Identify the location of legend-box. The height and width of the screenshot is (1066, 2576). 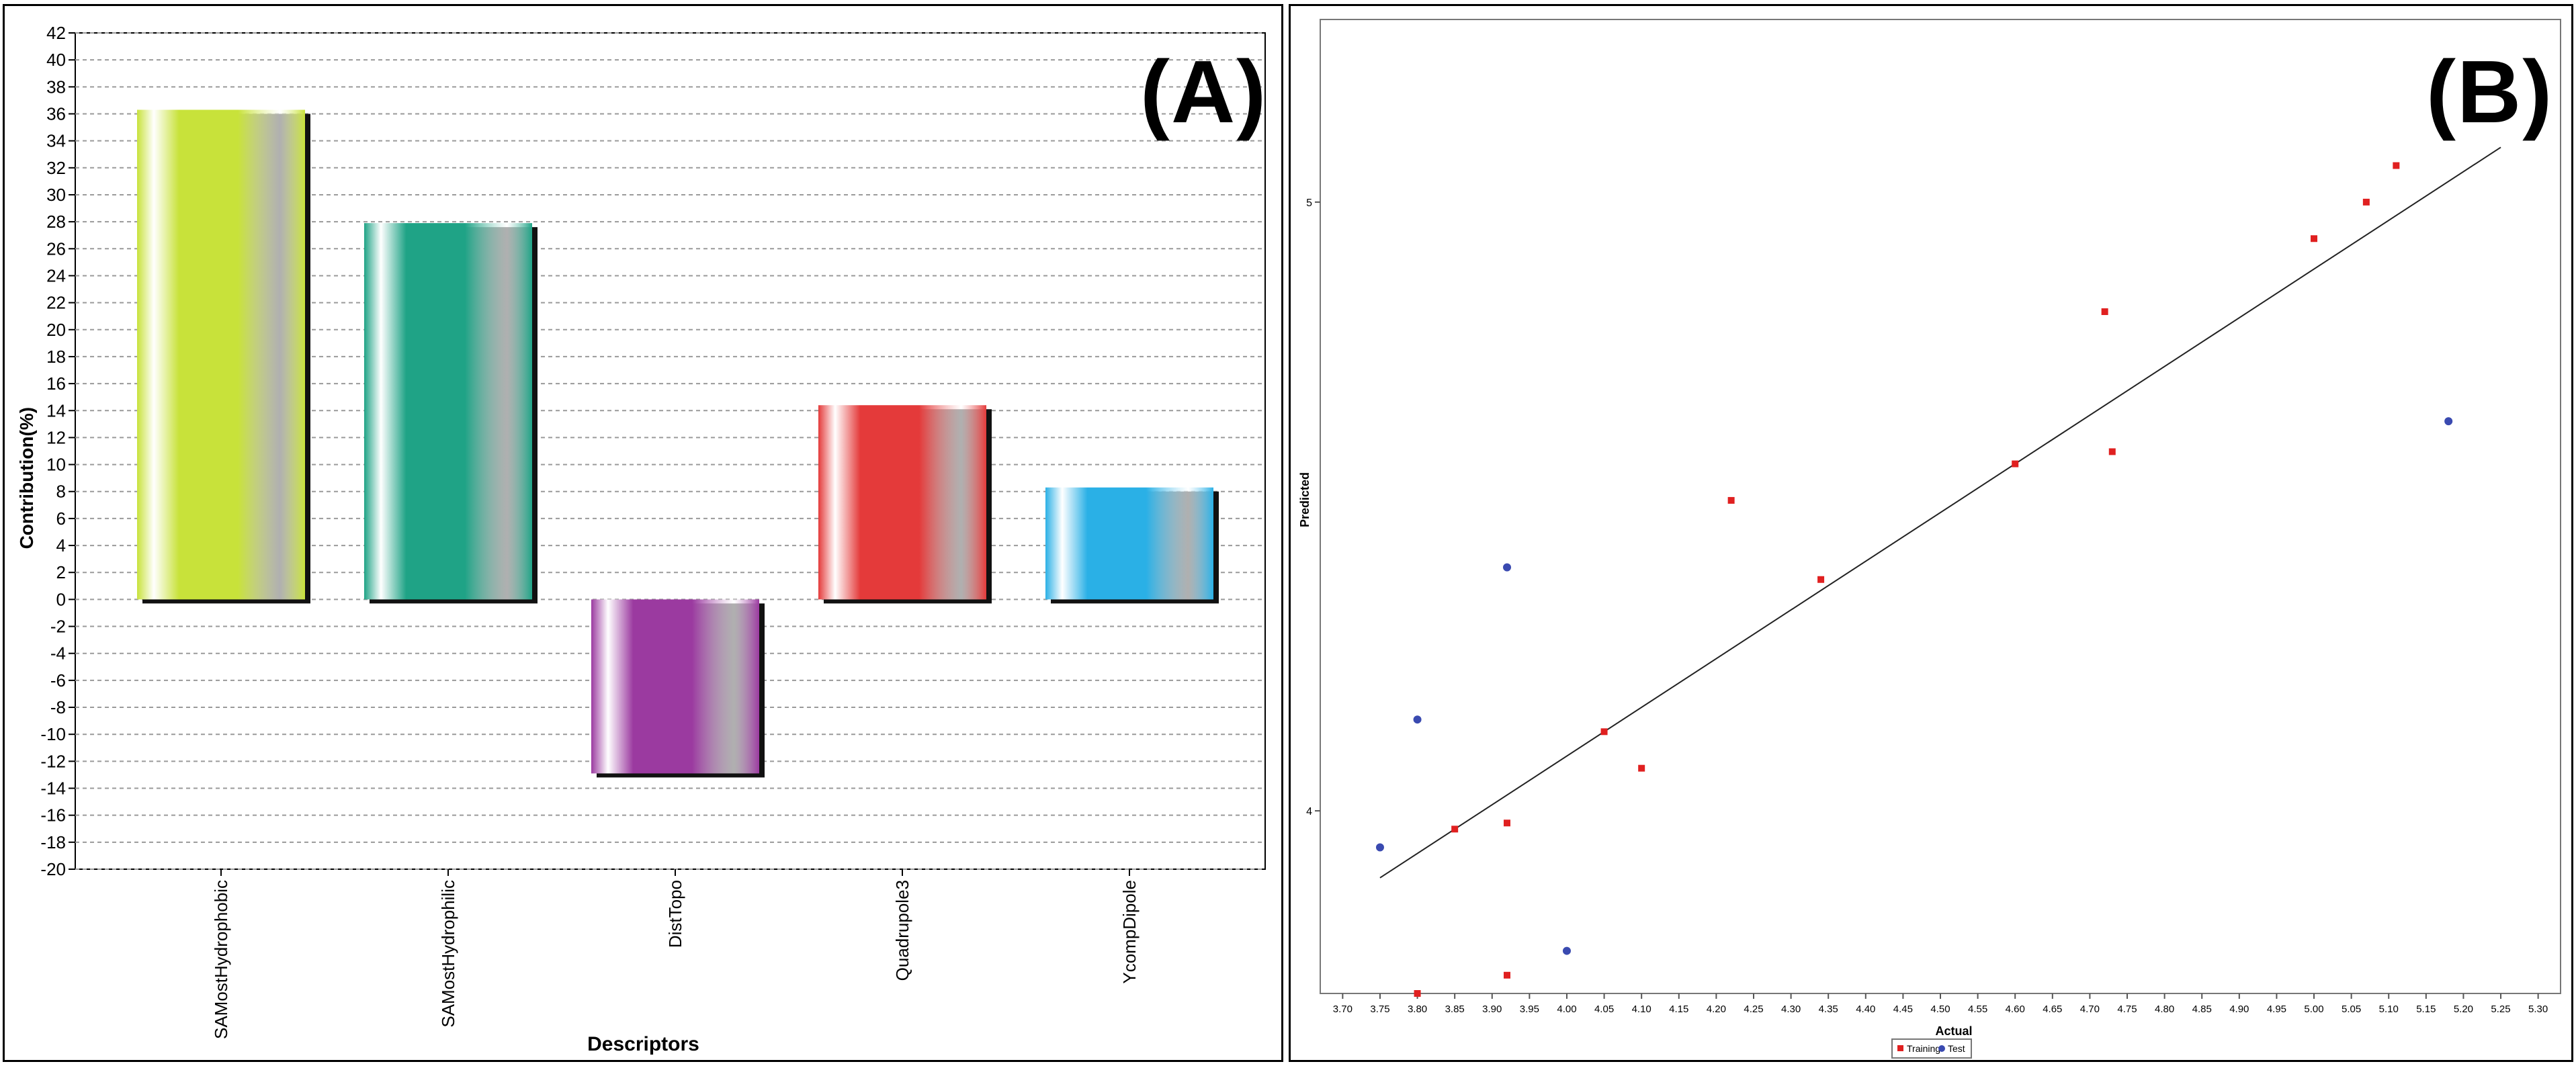
(1931, 1048).